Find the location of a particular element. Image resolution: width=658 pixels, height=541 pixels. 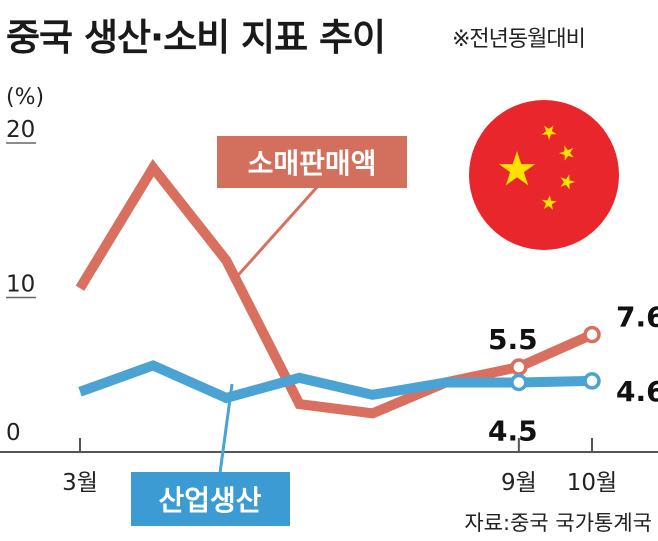

y-axis: 0 10 20 is located at coordinates (21, 281).